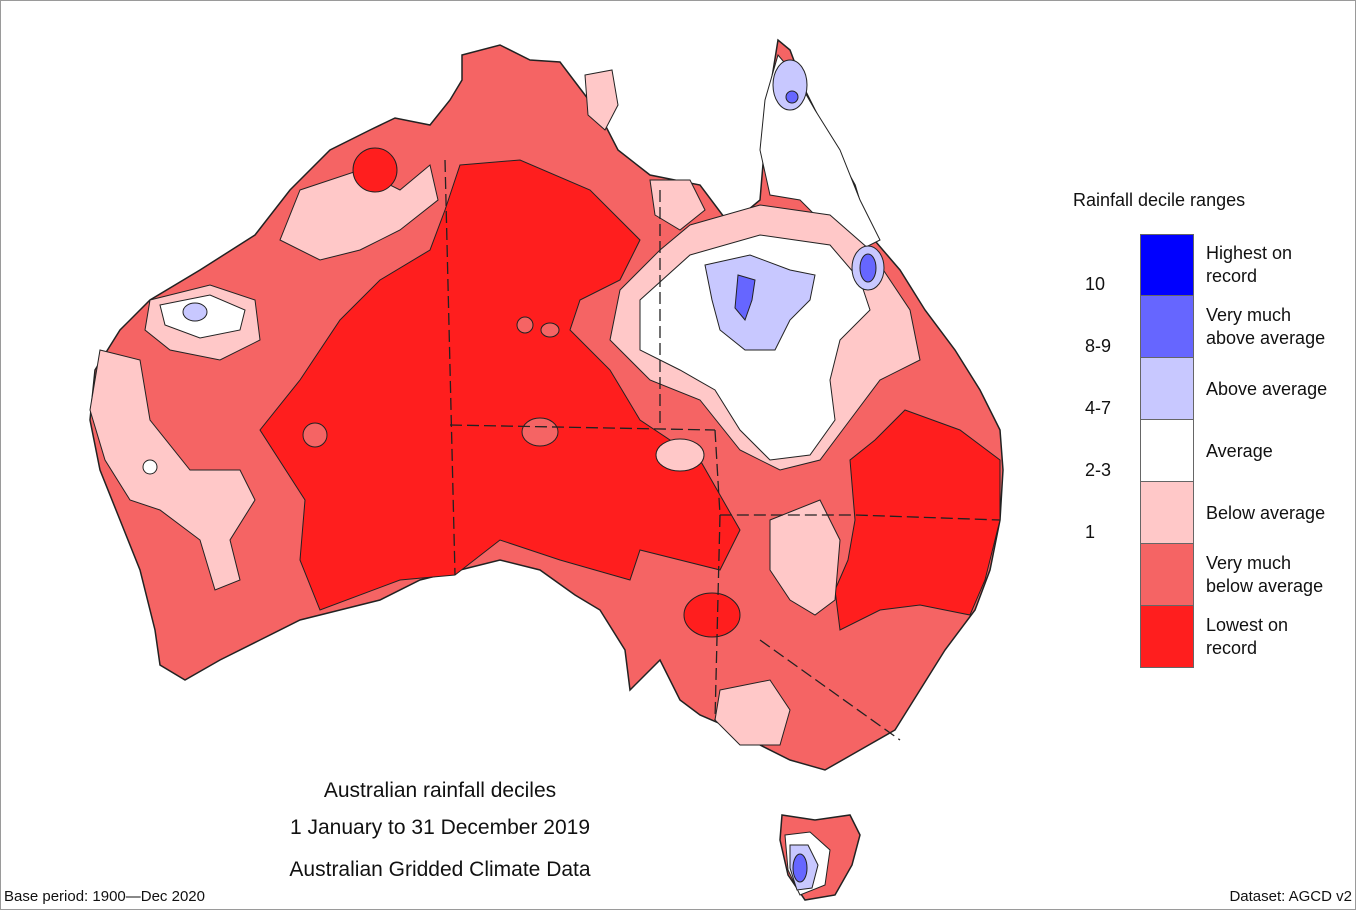 Image resolution: width=1356 pixels, height=910 pixels. I want to click on legend-range: 4-7, so click(1098, 408).